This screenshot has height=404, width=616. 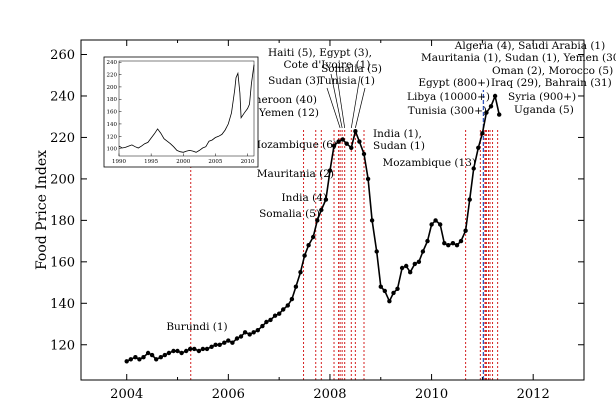 I want to click on inset-plot-frame, so click(x=186, y=108).